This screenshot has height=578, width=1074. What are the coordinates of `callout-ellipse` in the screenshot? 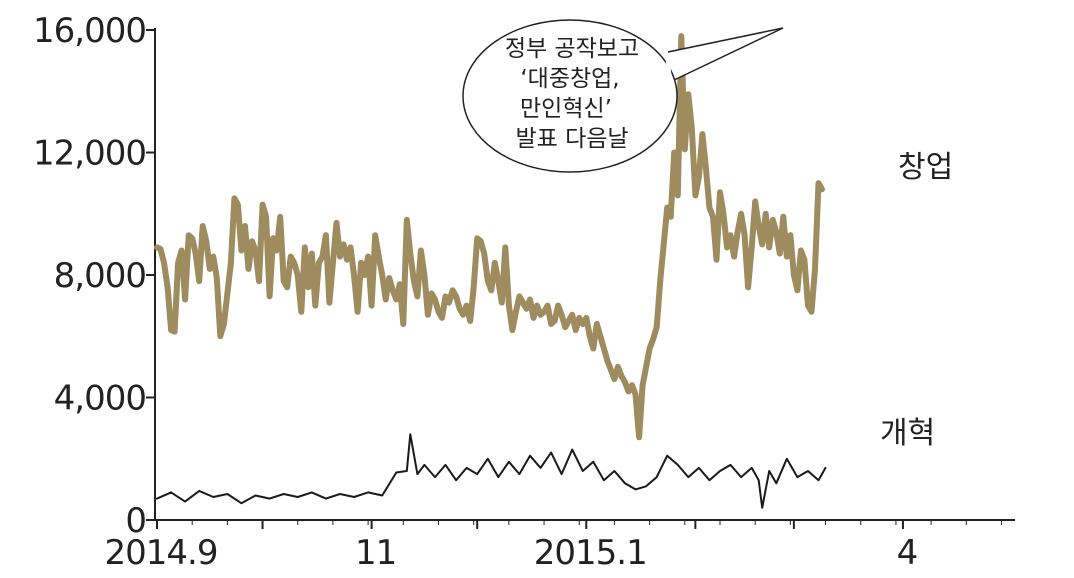 It's located at (570, 96).